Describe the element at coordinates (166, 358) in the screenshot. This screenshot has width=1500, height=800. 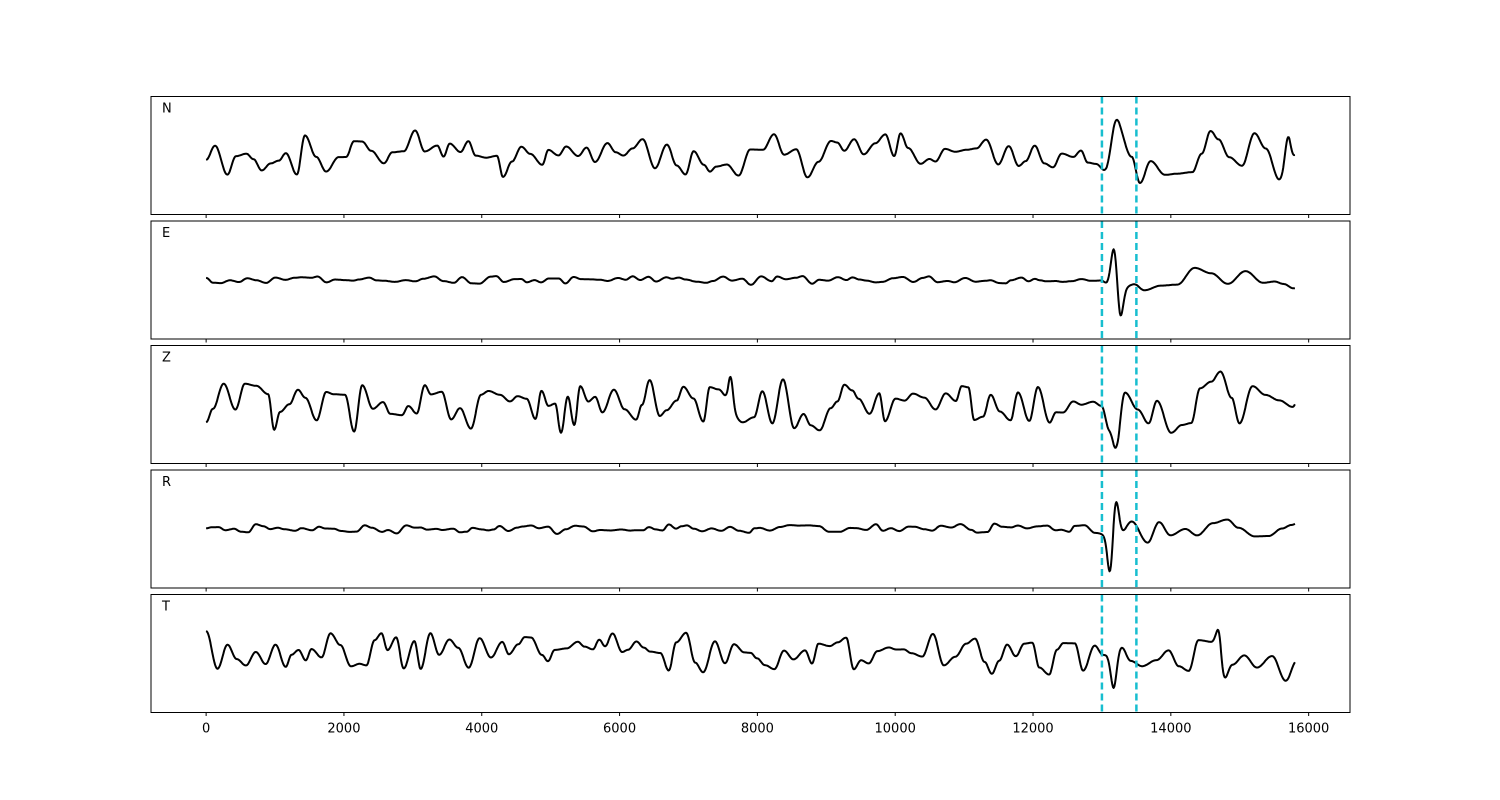
I see `panel-label: Z` at that location.